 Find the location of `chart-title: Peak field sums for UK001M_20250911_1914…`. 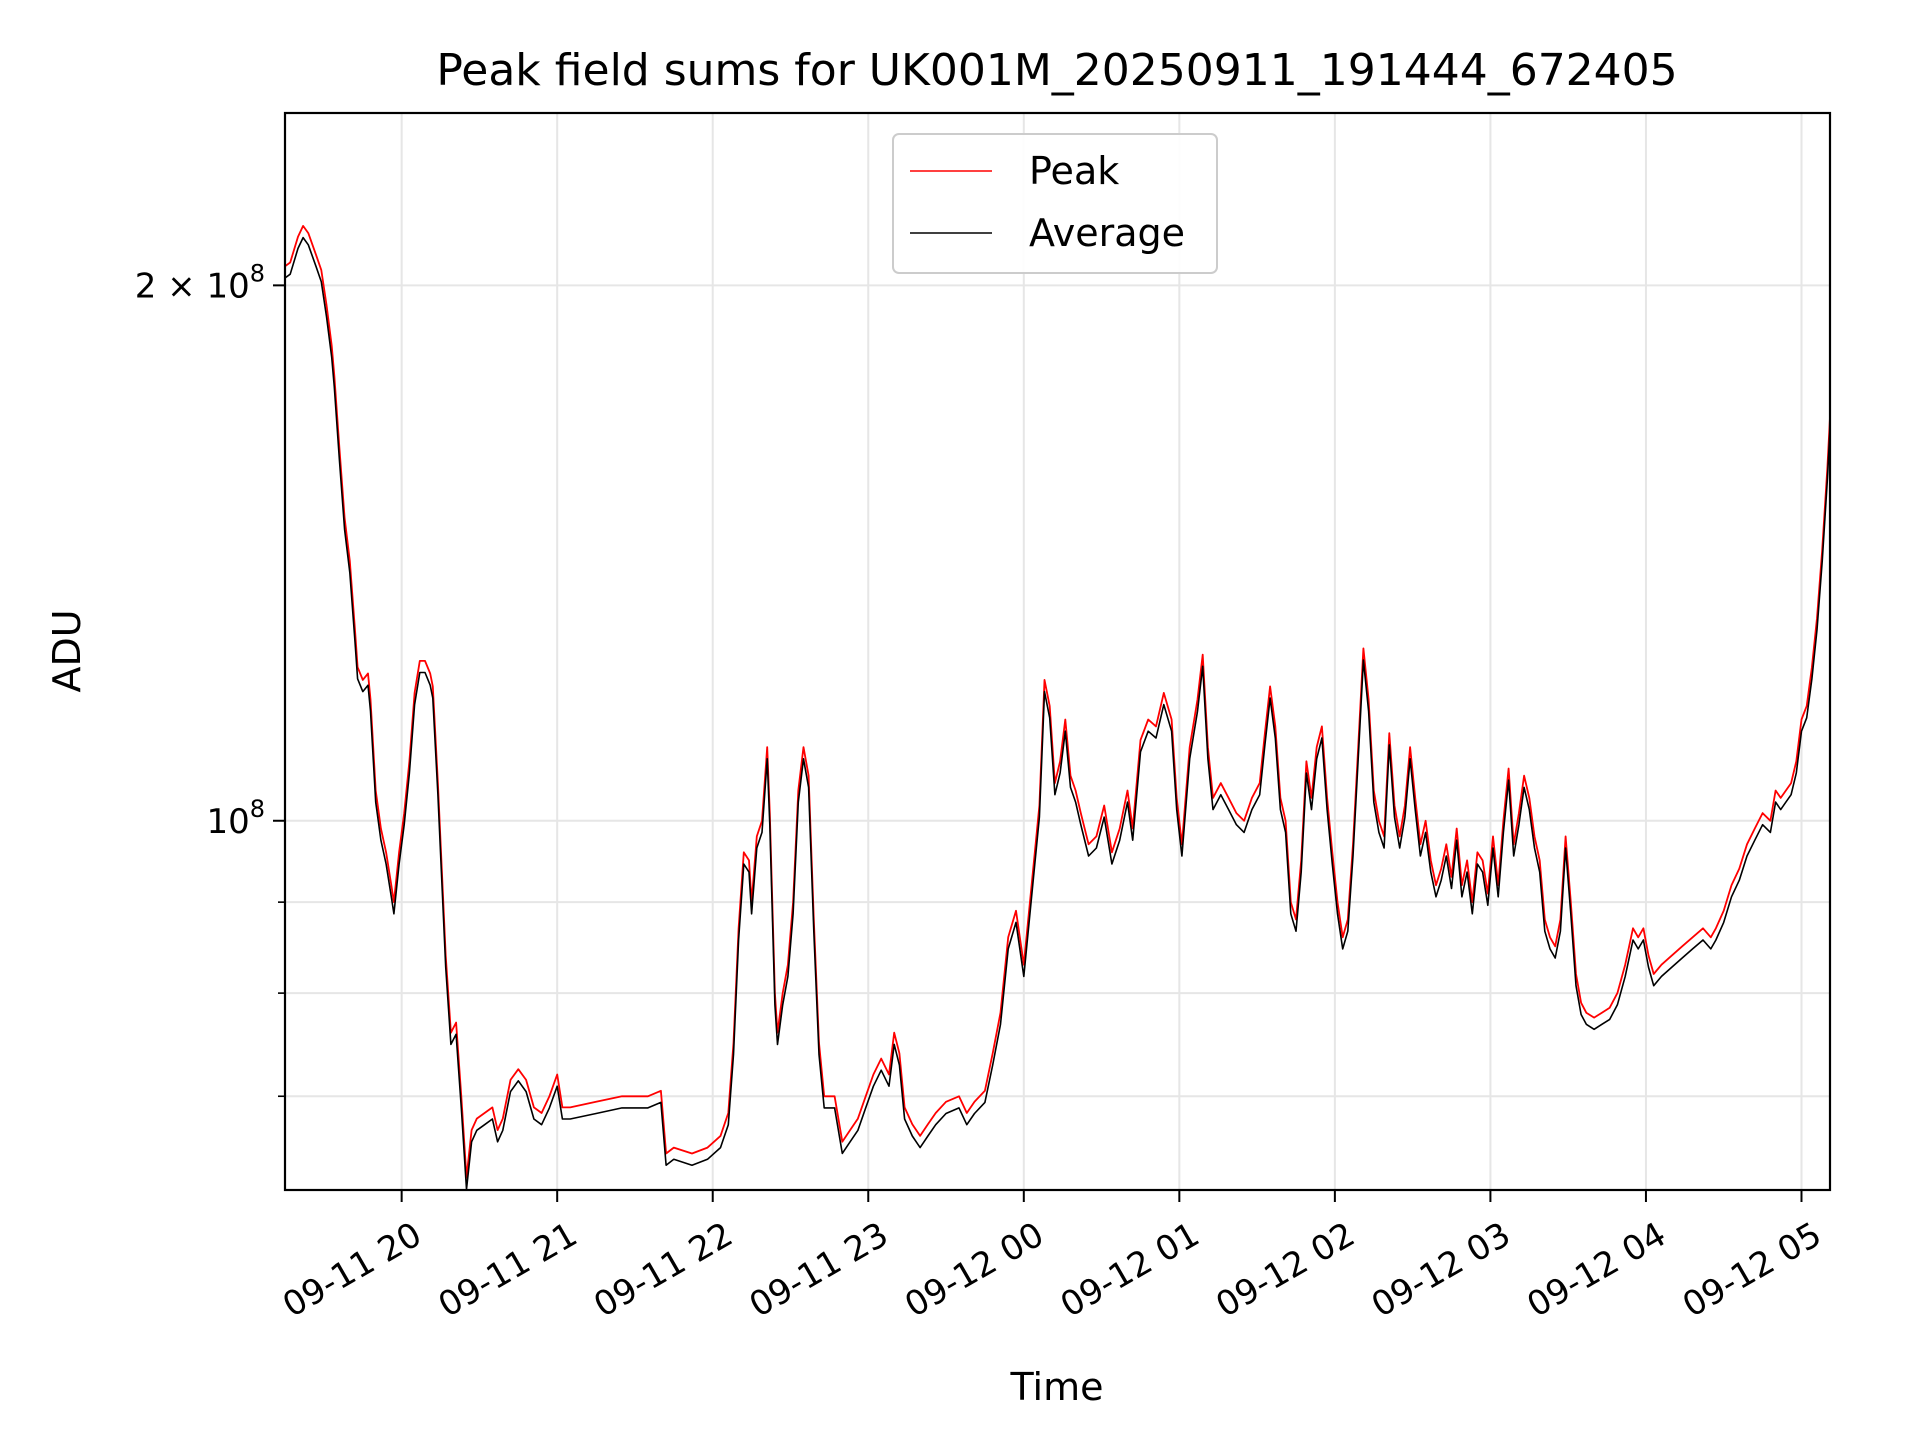

chart-title: Peak field sums for UK001M_20250911_1914… is located at coordinates (1056, 70).